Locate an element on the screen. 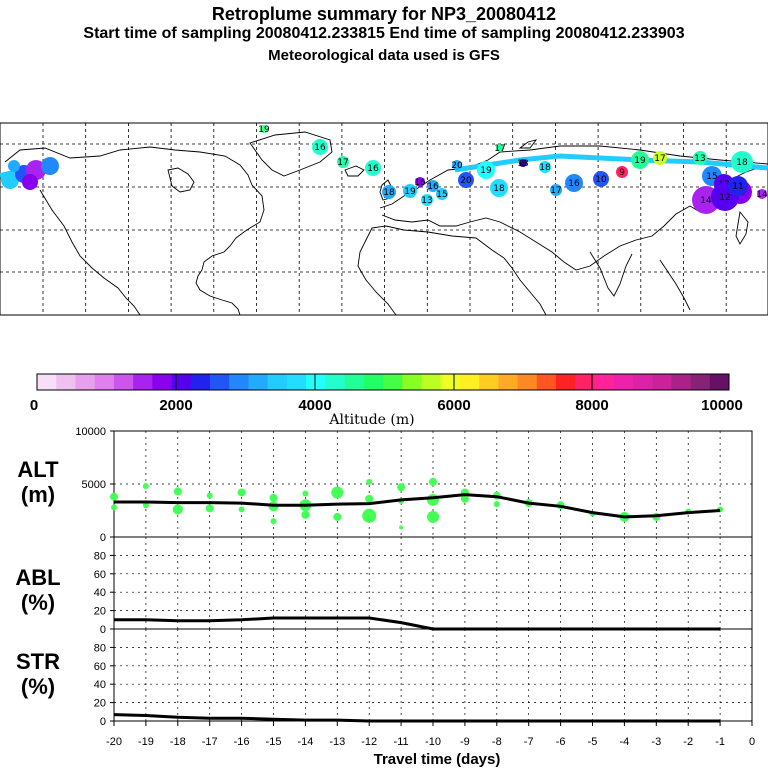 This screenshot has width=768, height=768. coast-japan is located at coordinates (742, 227).